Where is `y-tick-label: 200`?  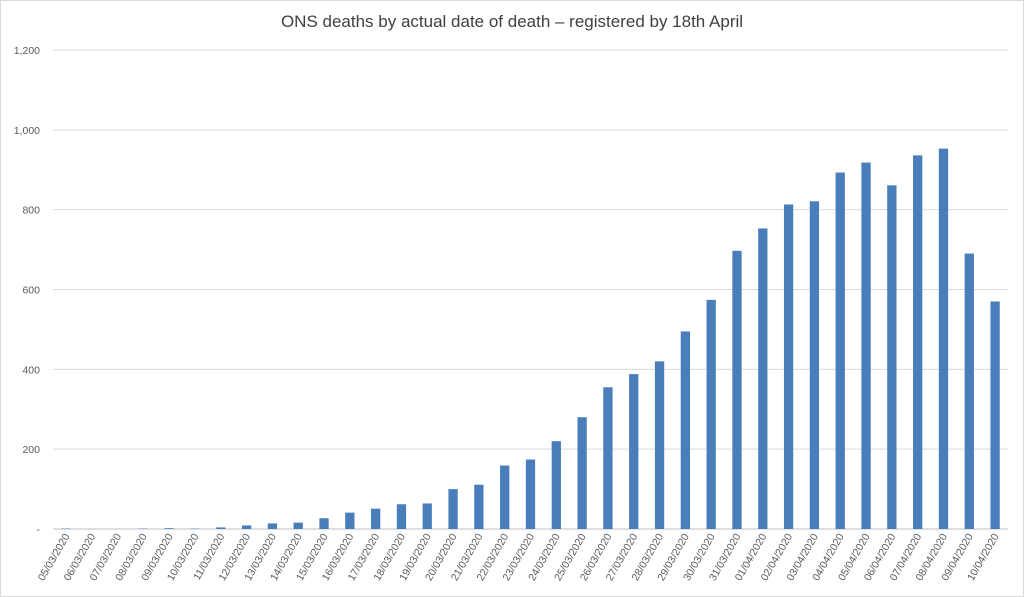 y-tick-label: 200 is located at coordinates (31, 450).